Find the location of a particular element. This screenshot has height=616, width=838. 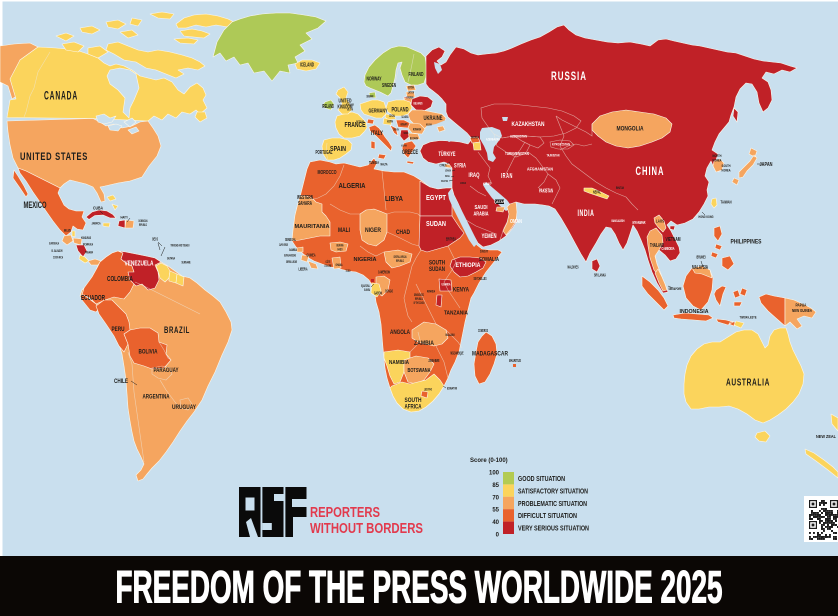

svg-text: AFGHANISTAN is located at coordinates (540, 169).